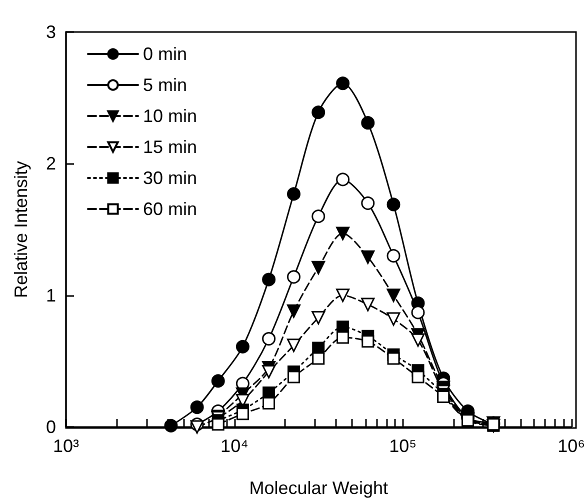 The height and width of the screenshot is (502, 588). I want to click on x-axis-title: Molecular Weight, so click(318, 488).